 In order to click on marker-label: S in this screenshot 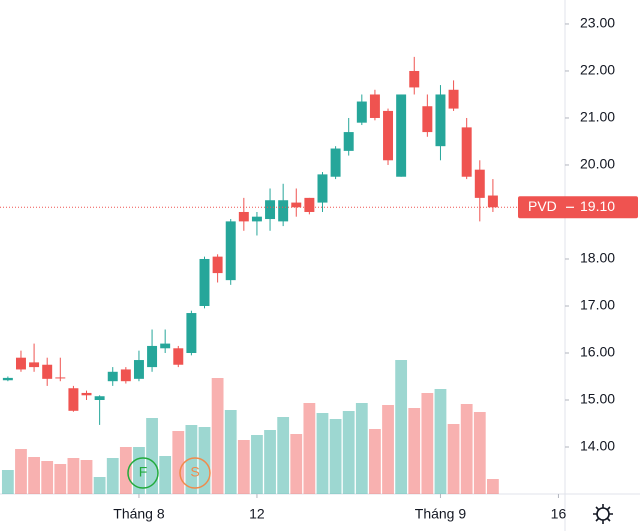, I will do `click(194, 472)`.